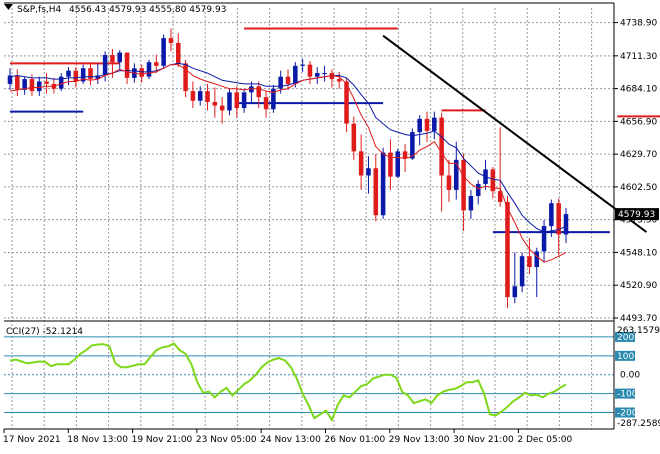 The height and width of the screenshot is (454, 660). Describe the element at coordinates (39, 10) in the screenshot. I see `symbol-title: S&P,fs,H4` at that location.